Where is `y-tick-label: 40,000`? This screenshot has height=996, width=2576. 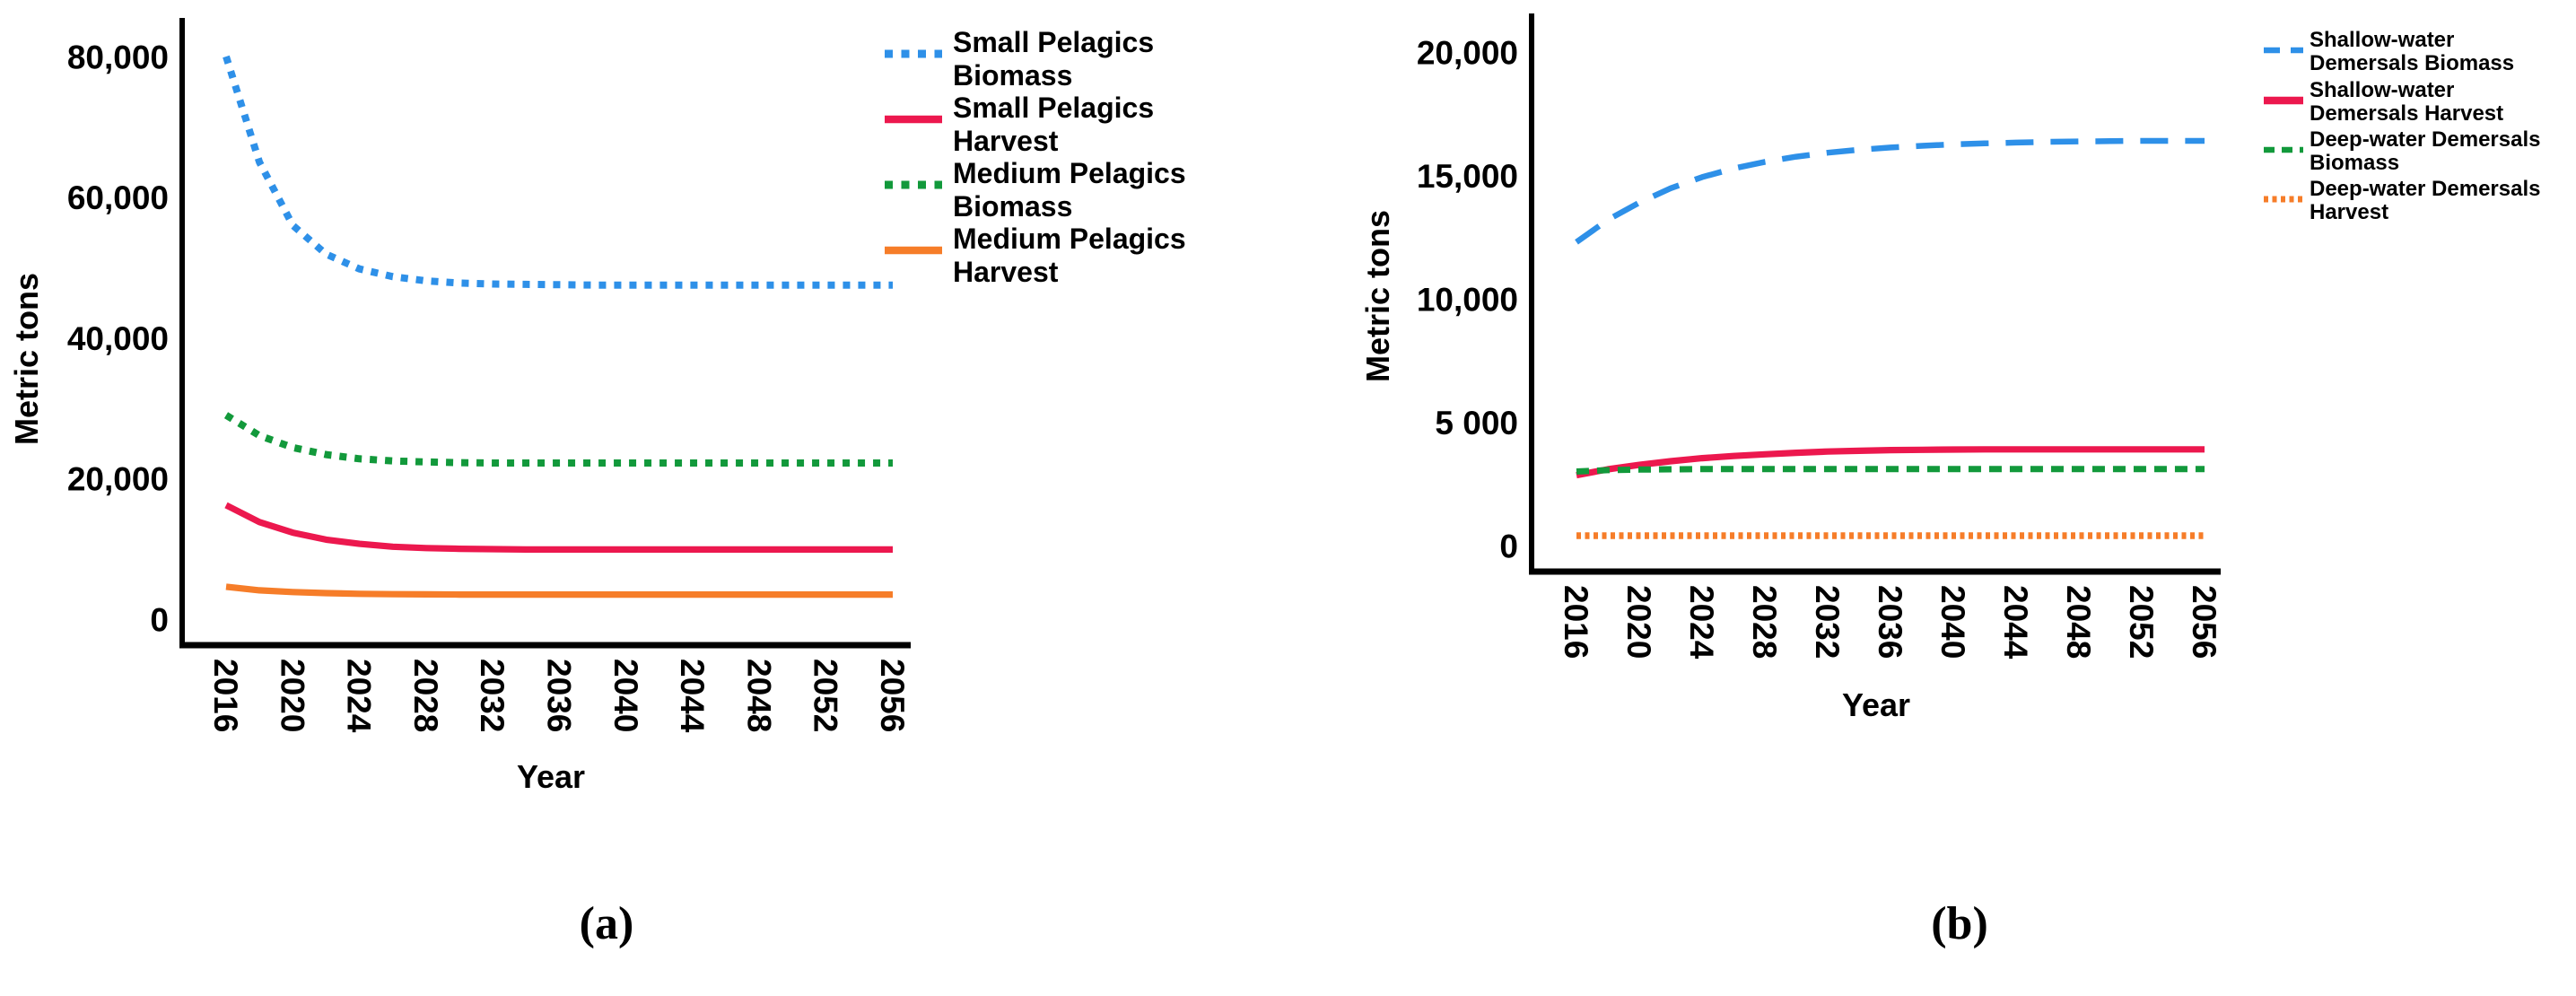
y-tick-label: 40,000 is located at coordinates (118, 339).